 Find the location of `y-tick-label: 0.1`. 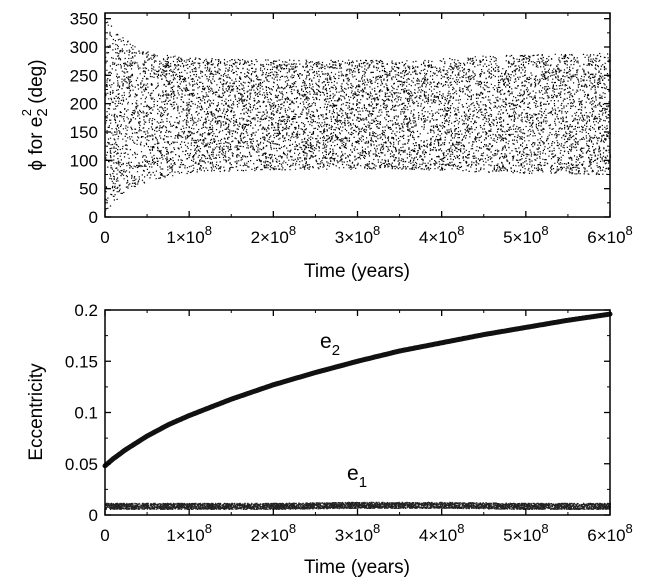

y-tick-label: 0.1 is located at coordinates (86, 413).